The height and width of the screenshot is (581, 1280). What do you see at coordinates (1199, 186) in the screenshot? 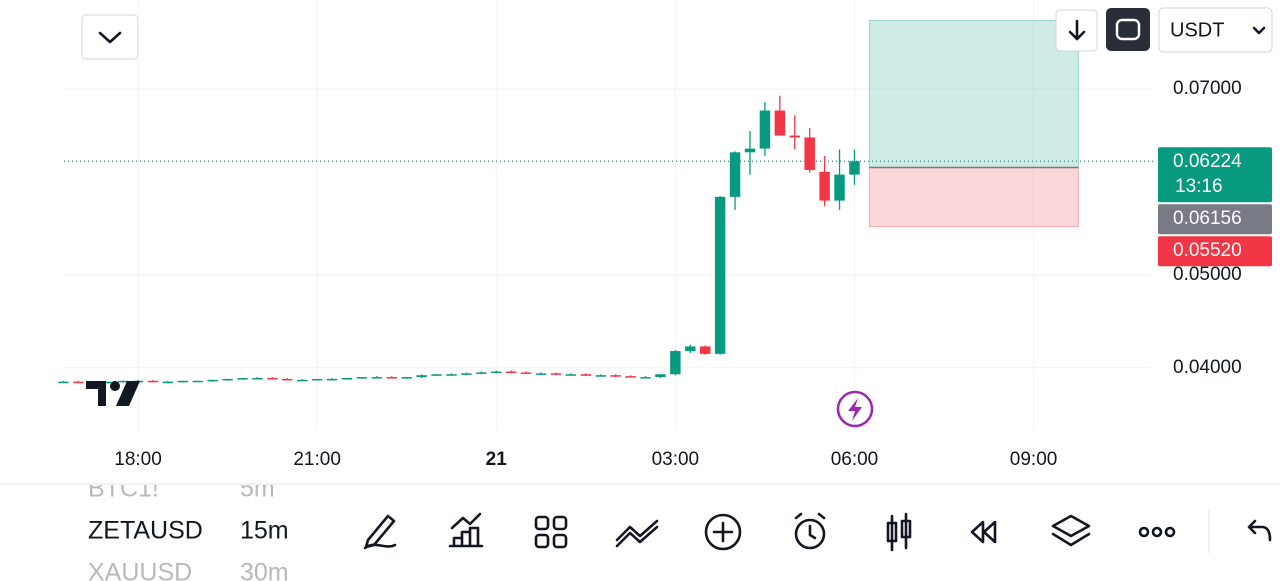
I see `countdown: 13:16` at bounding box center [1199, 186].